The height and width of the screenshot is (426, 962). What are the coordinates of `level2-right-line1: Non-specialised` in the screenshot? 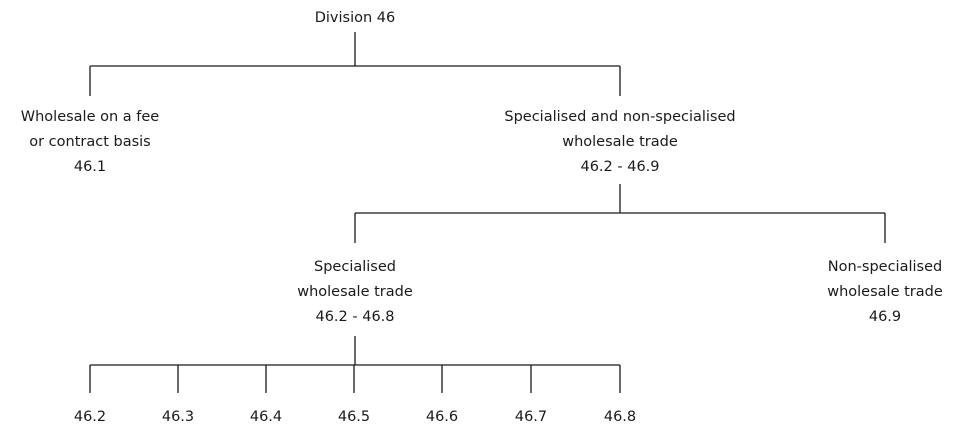 It's located at (885, 267).